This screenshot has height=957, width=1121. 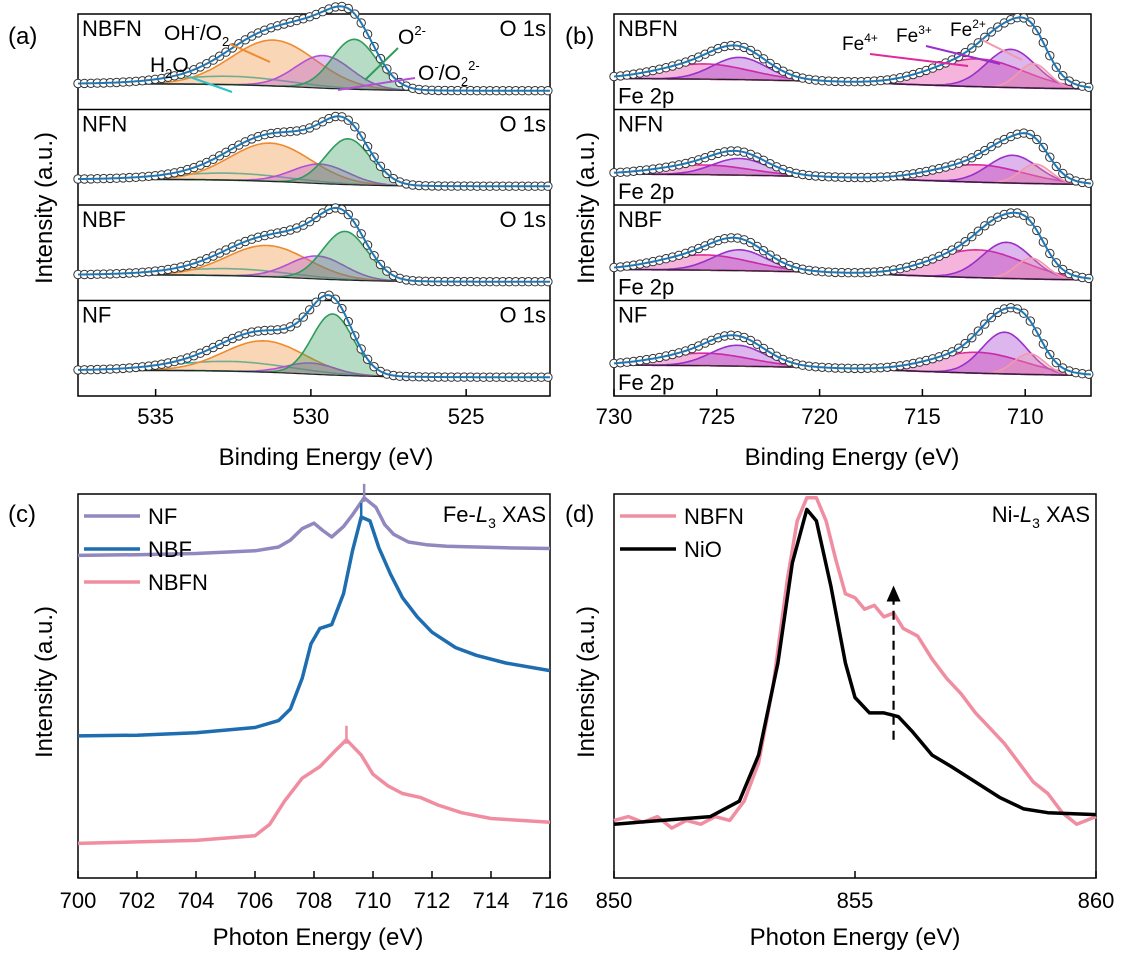 What do you see at coordinates (255, 900) in the screenshot?
I see `x-tick-label: 706` at bounding box center [255, 900].